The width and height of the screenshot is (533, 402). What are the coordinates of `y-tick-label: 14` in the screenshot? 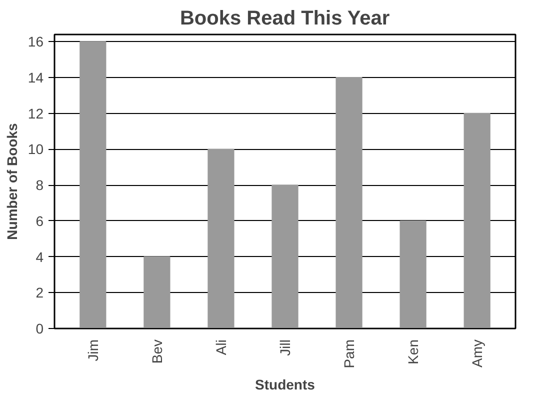 It's located at (36, 78).